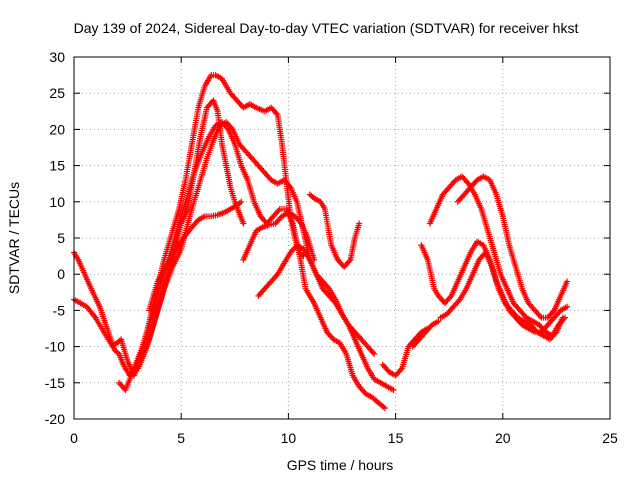 The width and height of the screenshot is (640, 480). I want to click on y-axis-label: SDTVAR / TECUs, so click(14, 238).